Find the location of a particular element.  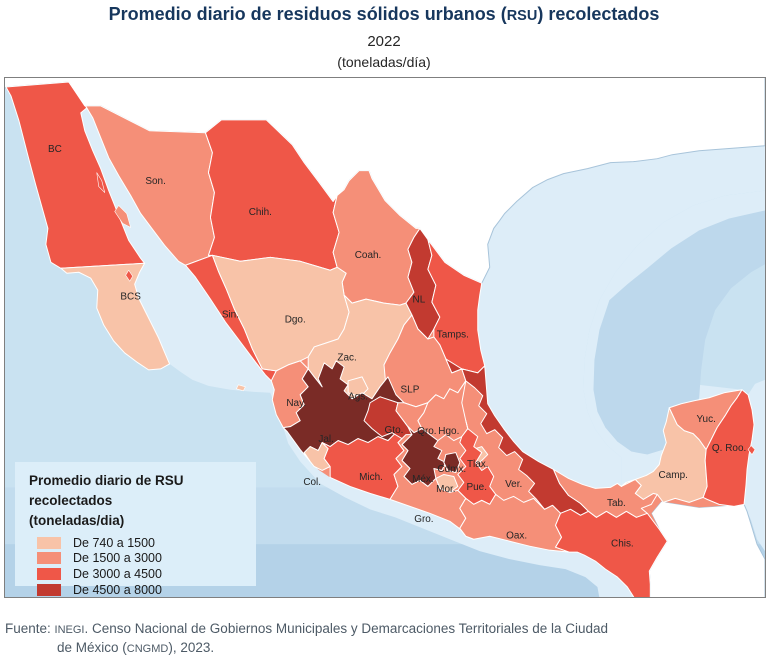

svg-text: Nay. is located at coordinates (296, 403).